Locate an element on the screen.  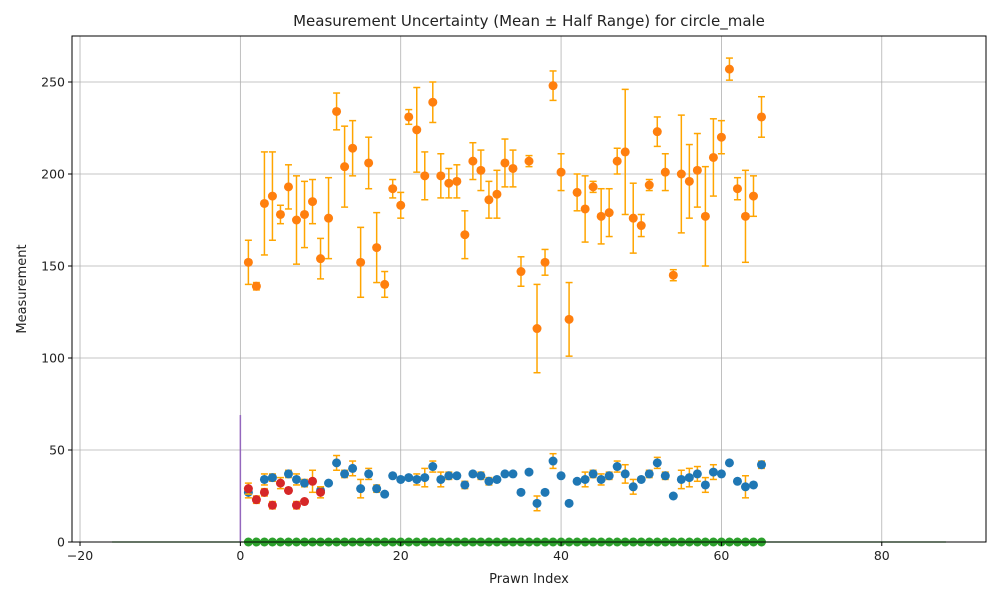
y-axis-label: Measurement is located at coordinates (22, 288).